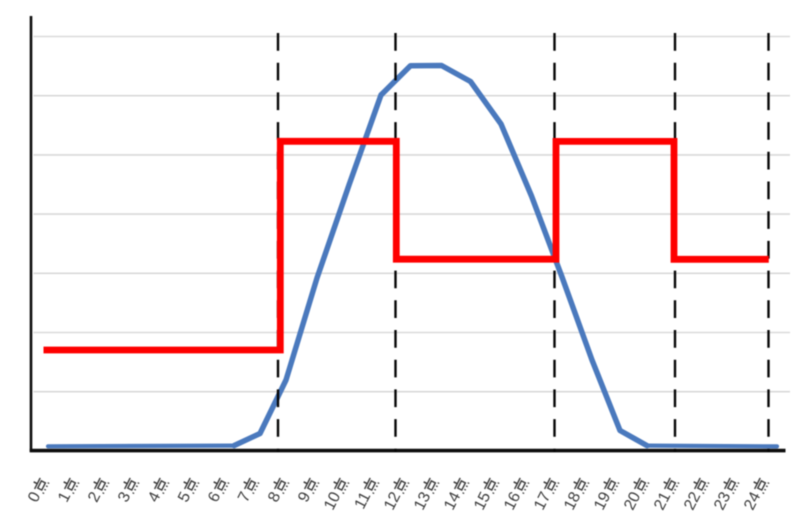  Describe the element at coordinates (752, 501) in the screenshot. I see `svg-text: 24` at that location.